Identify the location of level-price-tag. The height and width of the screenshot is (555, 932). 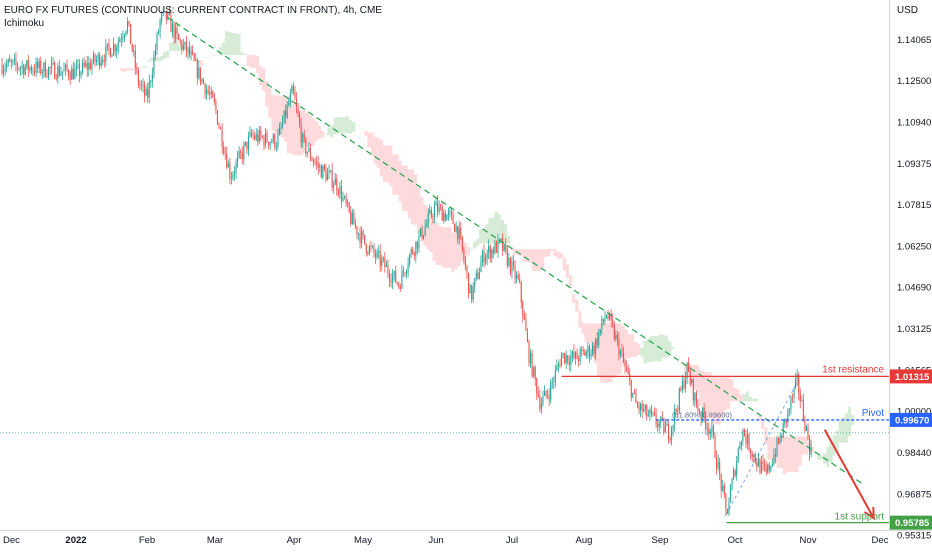
(911, 376).